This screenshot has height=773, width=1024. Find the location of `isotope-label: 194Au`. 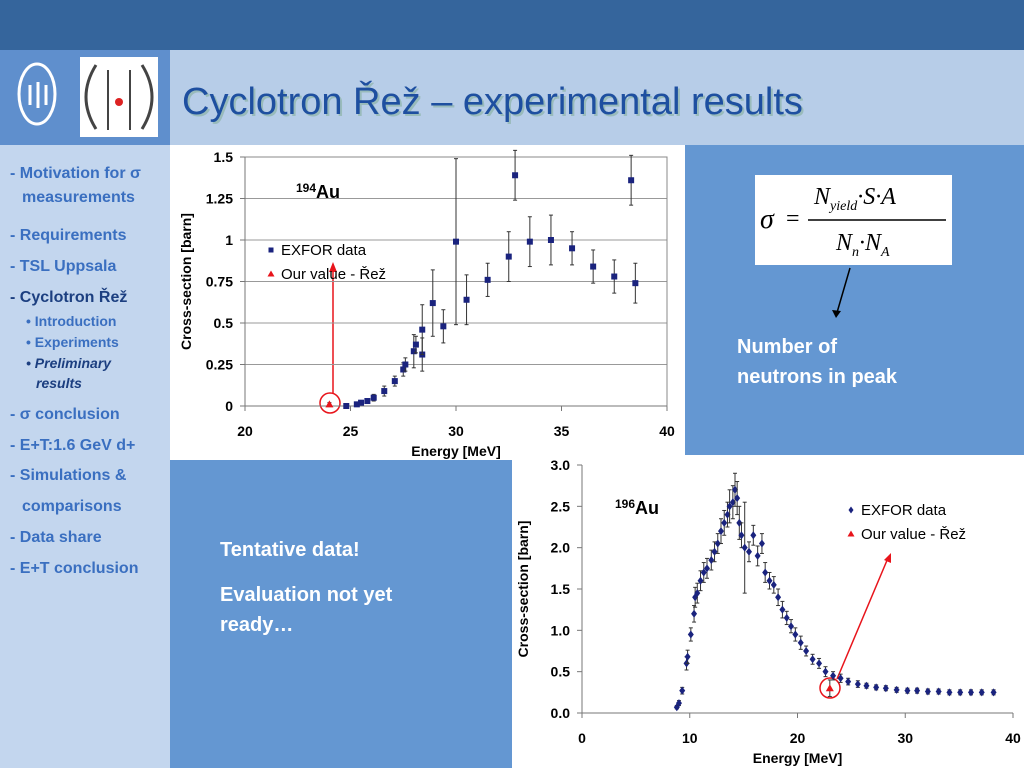

isotope-label: 194Au is located at coordinates (318, 191).